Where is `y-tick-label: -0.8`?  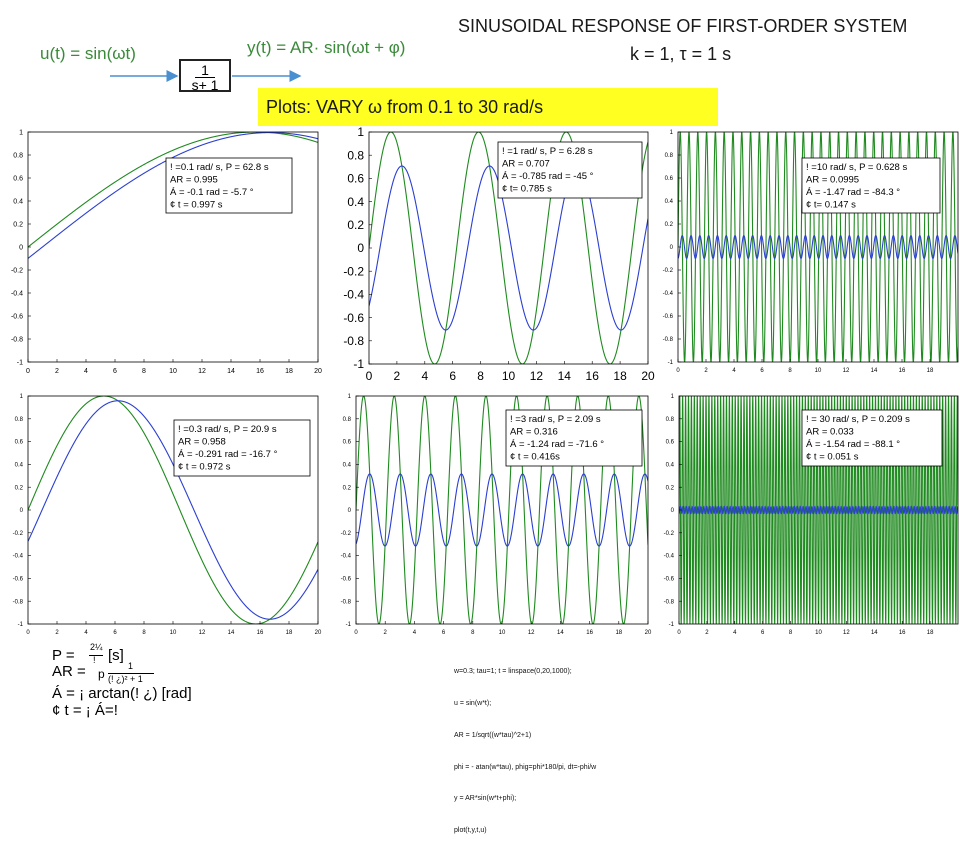
y-tick-label: -0.8 is located at coordinates (668, 340).